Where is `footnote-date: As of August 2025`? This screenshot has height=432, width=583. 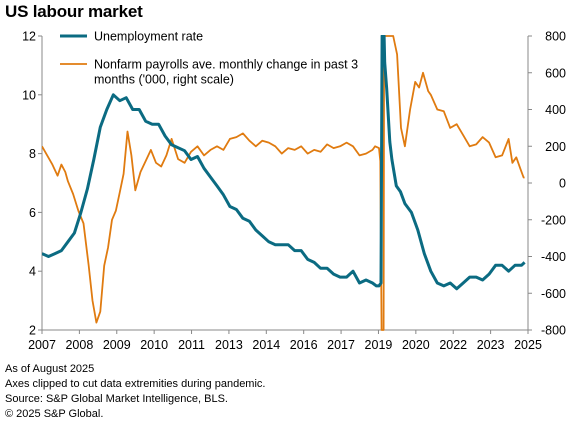
footnote-date: As of August 2025 is located at coordinates (50, 369).